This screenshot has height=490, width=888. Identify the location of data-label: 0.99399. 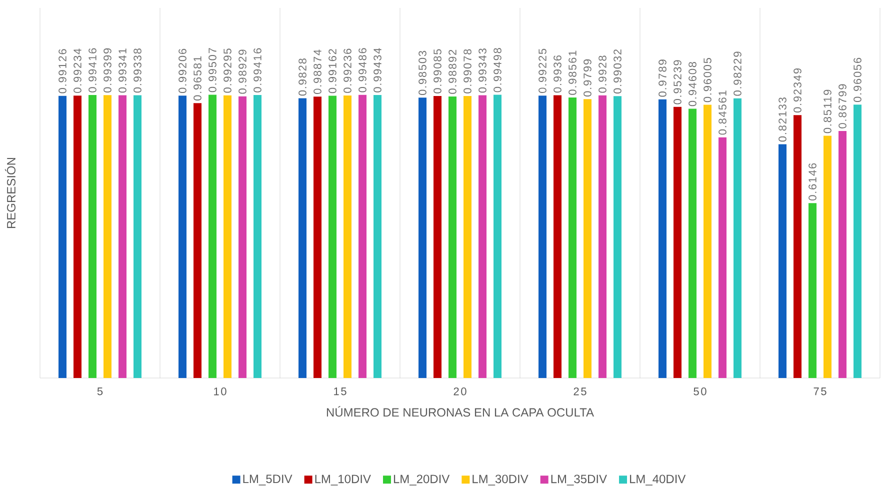
(108, 70).